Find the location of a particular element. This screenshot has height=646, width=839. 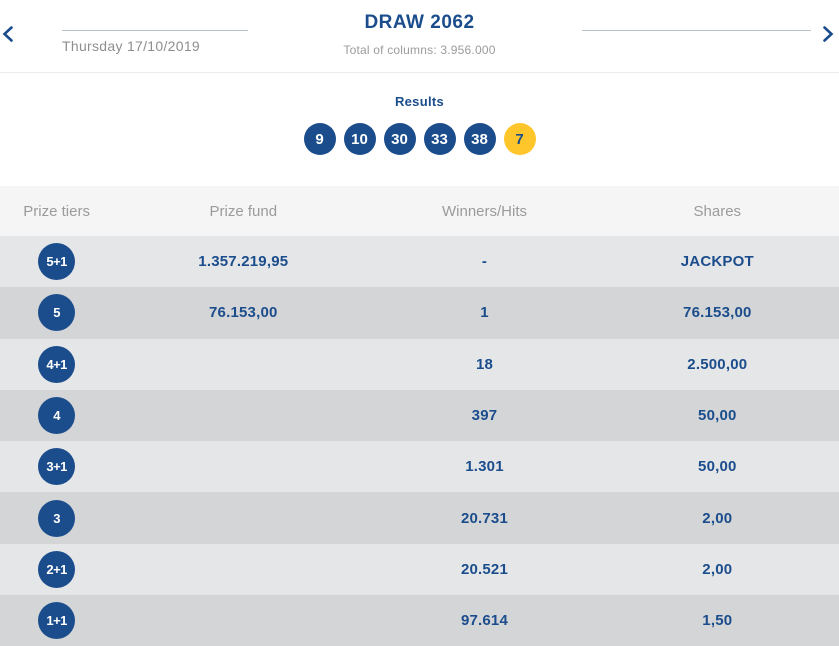

col-header-prize-tiers: Prize tiers is located at coordinates (56, 211).